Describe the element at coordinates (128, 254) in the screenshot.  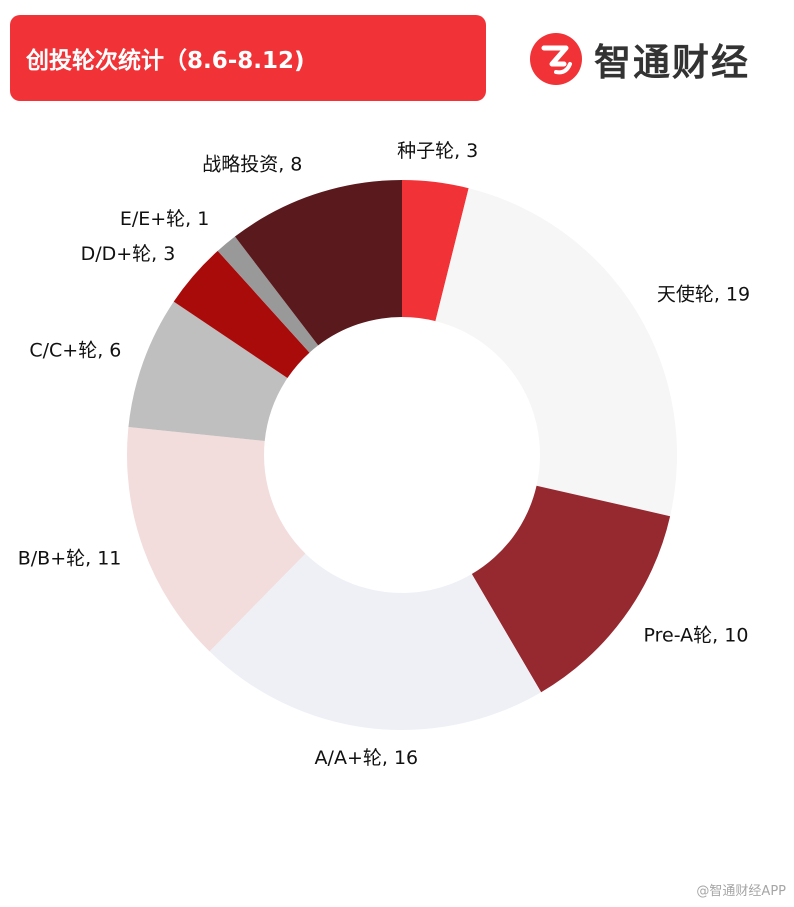
I see `slice-label: D/D+轮, 3` at that location.